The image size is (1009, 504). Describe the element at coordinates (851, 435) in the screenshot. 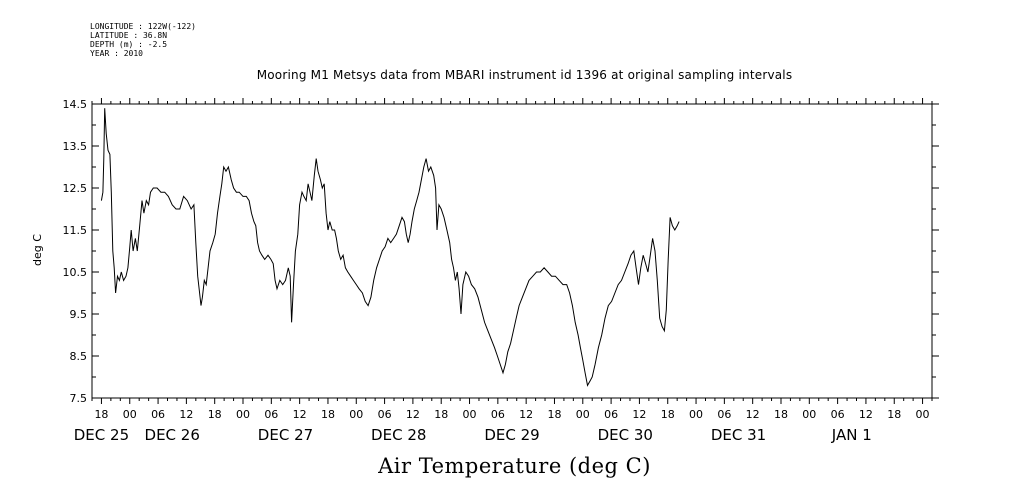

I see `day-label: JAN 1` at that location.